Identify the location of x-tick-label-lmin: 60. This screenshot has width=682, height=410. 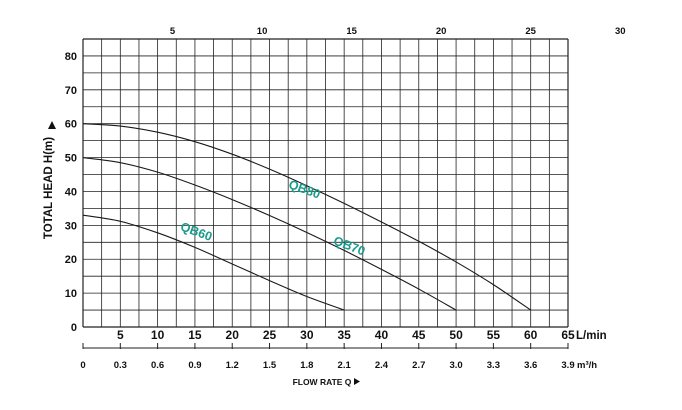
(531, 335).